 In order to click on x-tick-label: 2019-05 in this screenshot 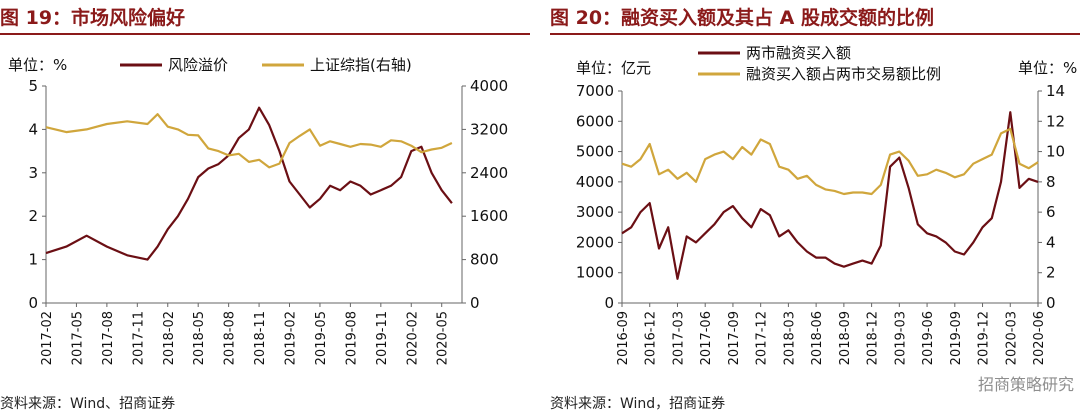, I will do `click(321, 338)`.